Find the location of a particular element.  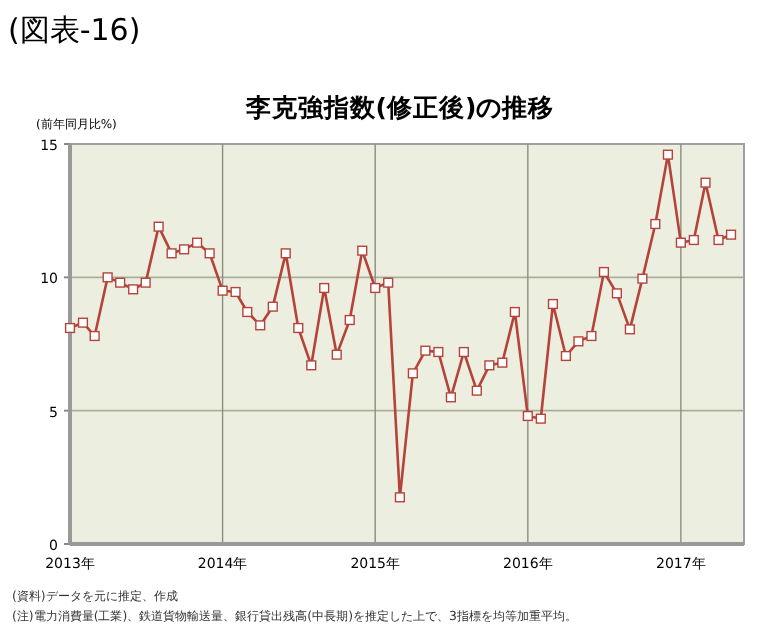

chart-subtitle: 李克強指数(修正後)の推移 is located at coordinates (399, 107).